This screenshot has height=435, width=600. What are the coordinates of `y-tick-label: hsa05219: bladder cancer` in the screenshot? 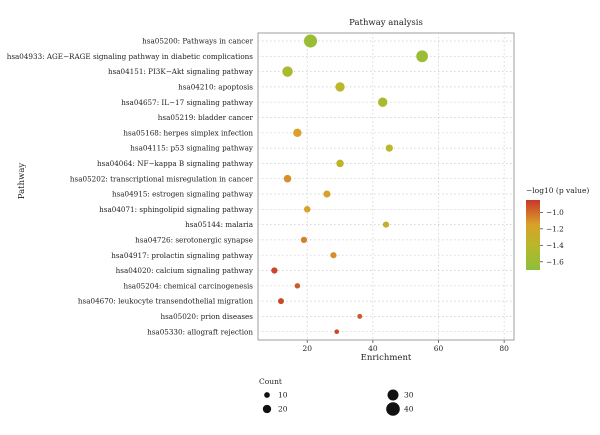 It's located at (206, 117).